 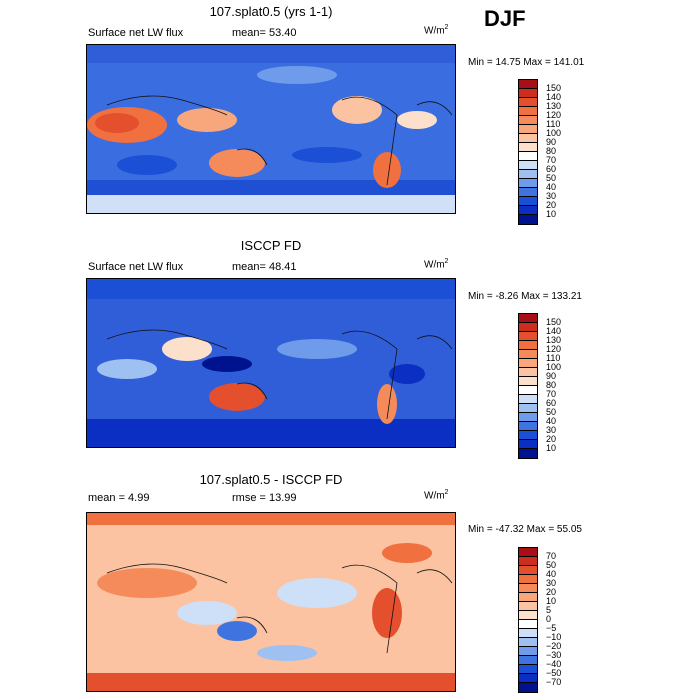 What do you see at coordinates (525, 529) in the screenshot?
I see `min-max-label: Min = -47.32 Max = 55.05` at bounding box center [525, 529].